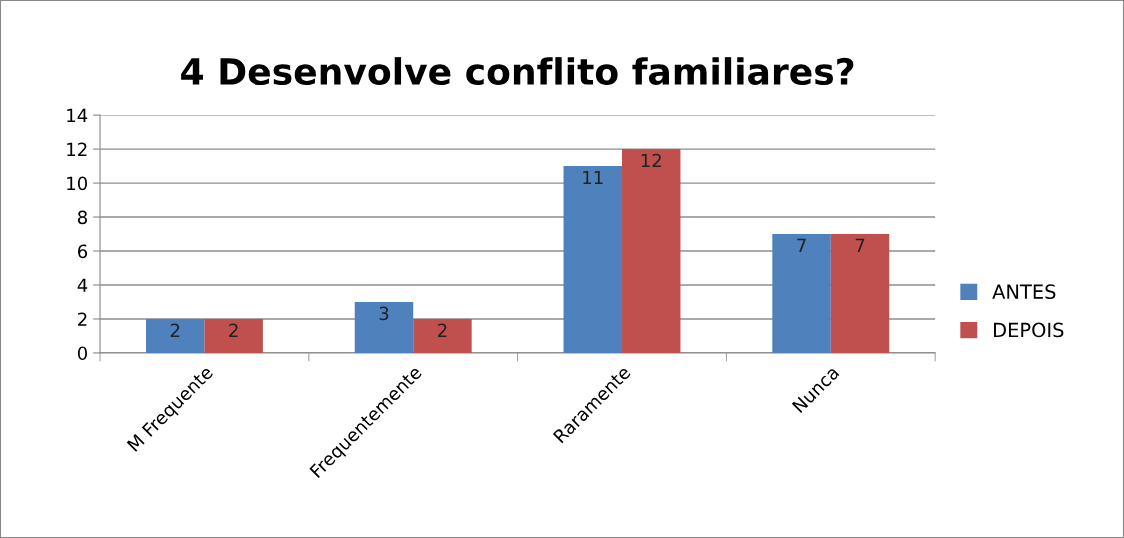 Image resolution: width=1124 pixels, height=538 pixels. What do you see at coordinates (651, 160) in the screenshot?
I see `data-label: 12` at bounding box center [651, 160].